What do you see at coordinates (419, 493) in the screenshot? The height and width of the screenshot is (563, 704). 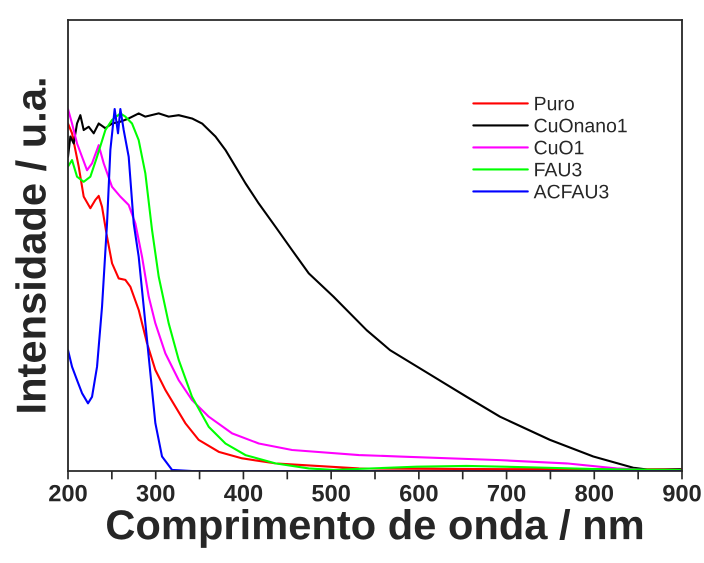 I see `x-tick-label: 600` at bounding box center [419, 493].